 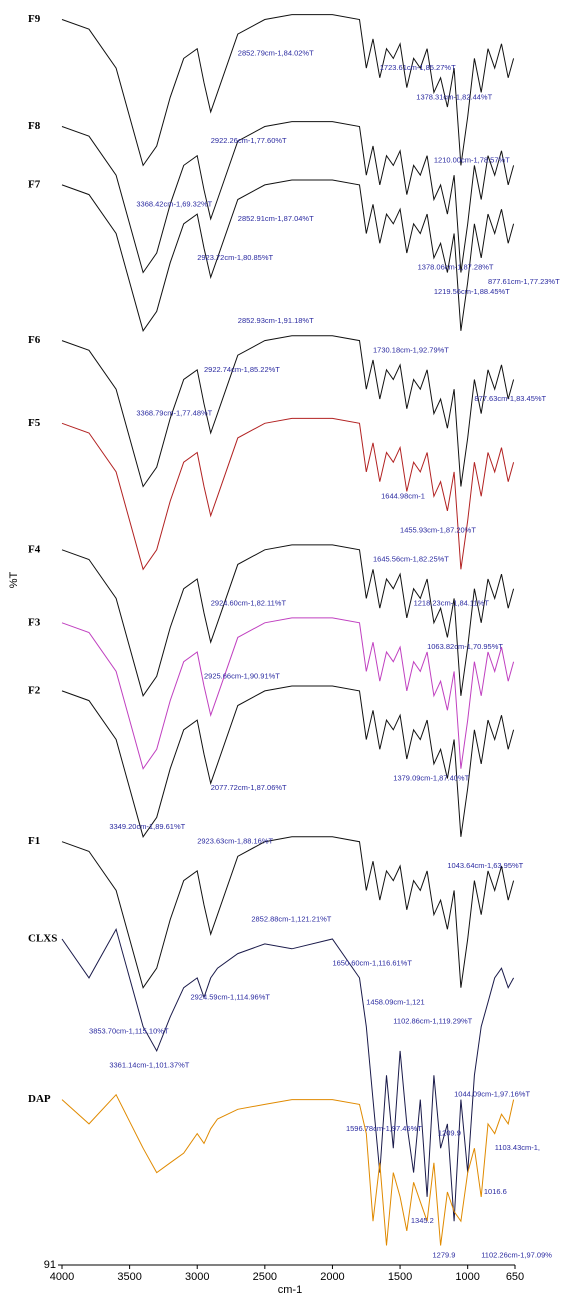 What do you see at coordinates (485, 865) in the screenshot?
I see `peak-annotation: 1043.64cm-1,63.95%T` at bounding box center [485, 865].